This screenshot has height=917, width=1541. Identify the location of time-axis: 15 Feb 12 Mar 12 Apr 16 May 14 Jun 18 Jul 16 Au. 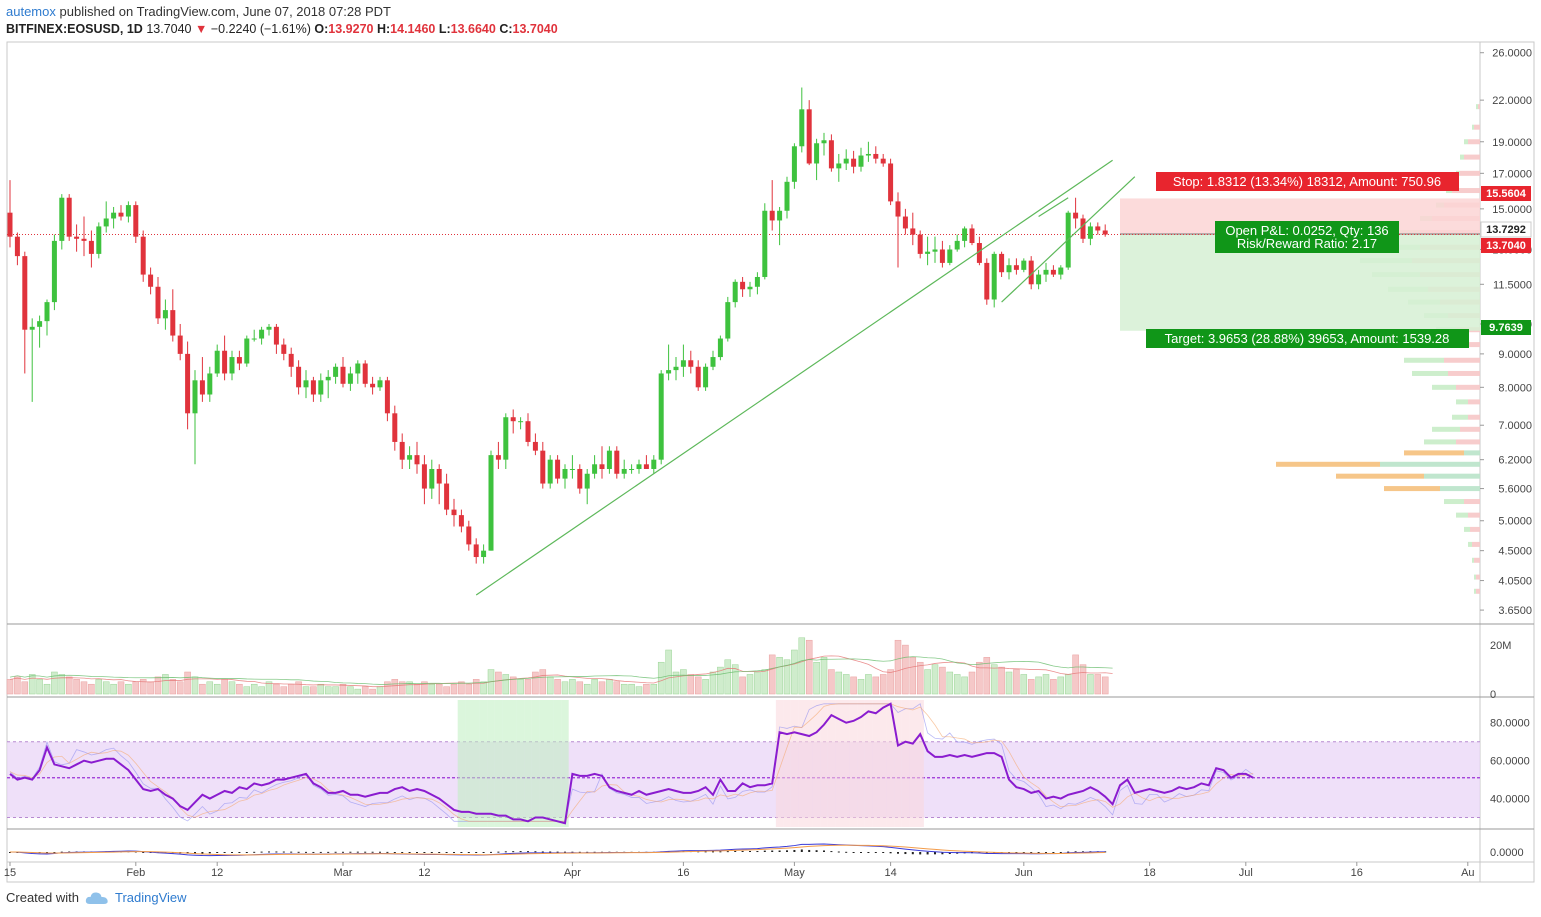
(739, 870).